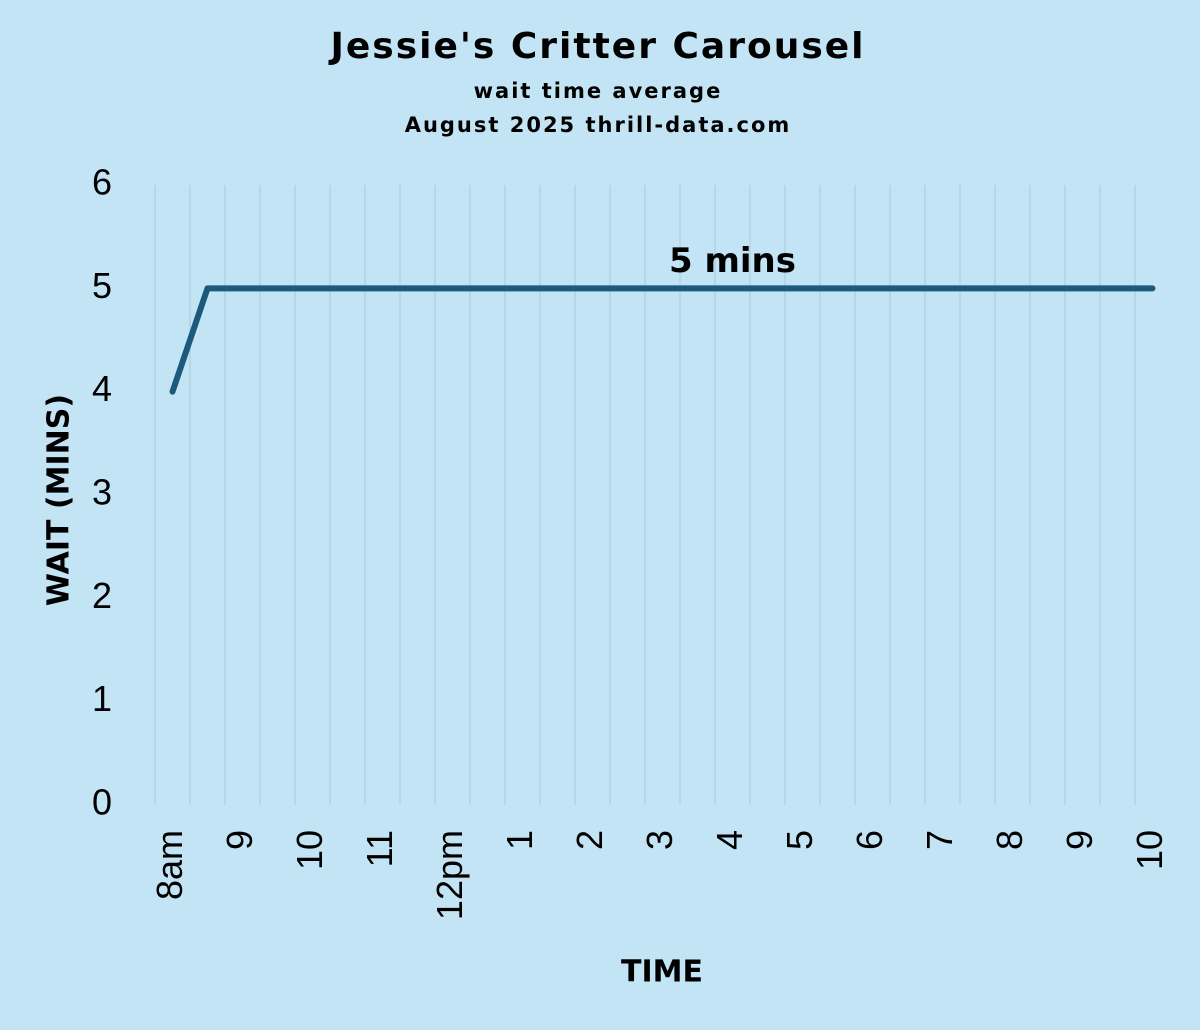 Image resolution: width=1200 pixels, height=1030 pixels. What do you see at coordinates (596, 46) in the screenshot?
I see `chart-title: Jessie's Critter Carousel` at bounding box center [596, 46].